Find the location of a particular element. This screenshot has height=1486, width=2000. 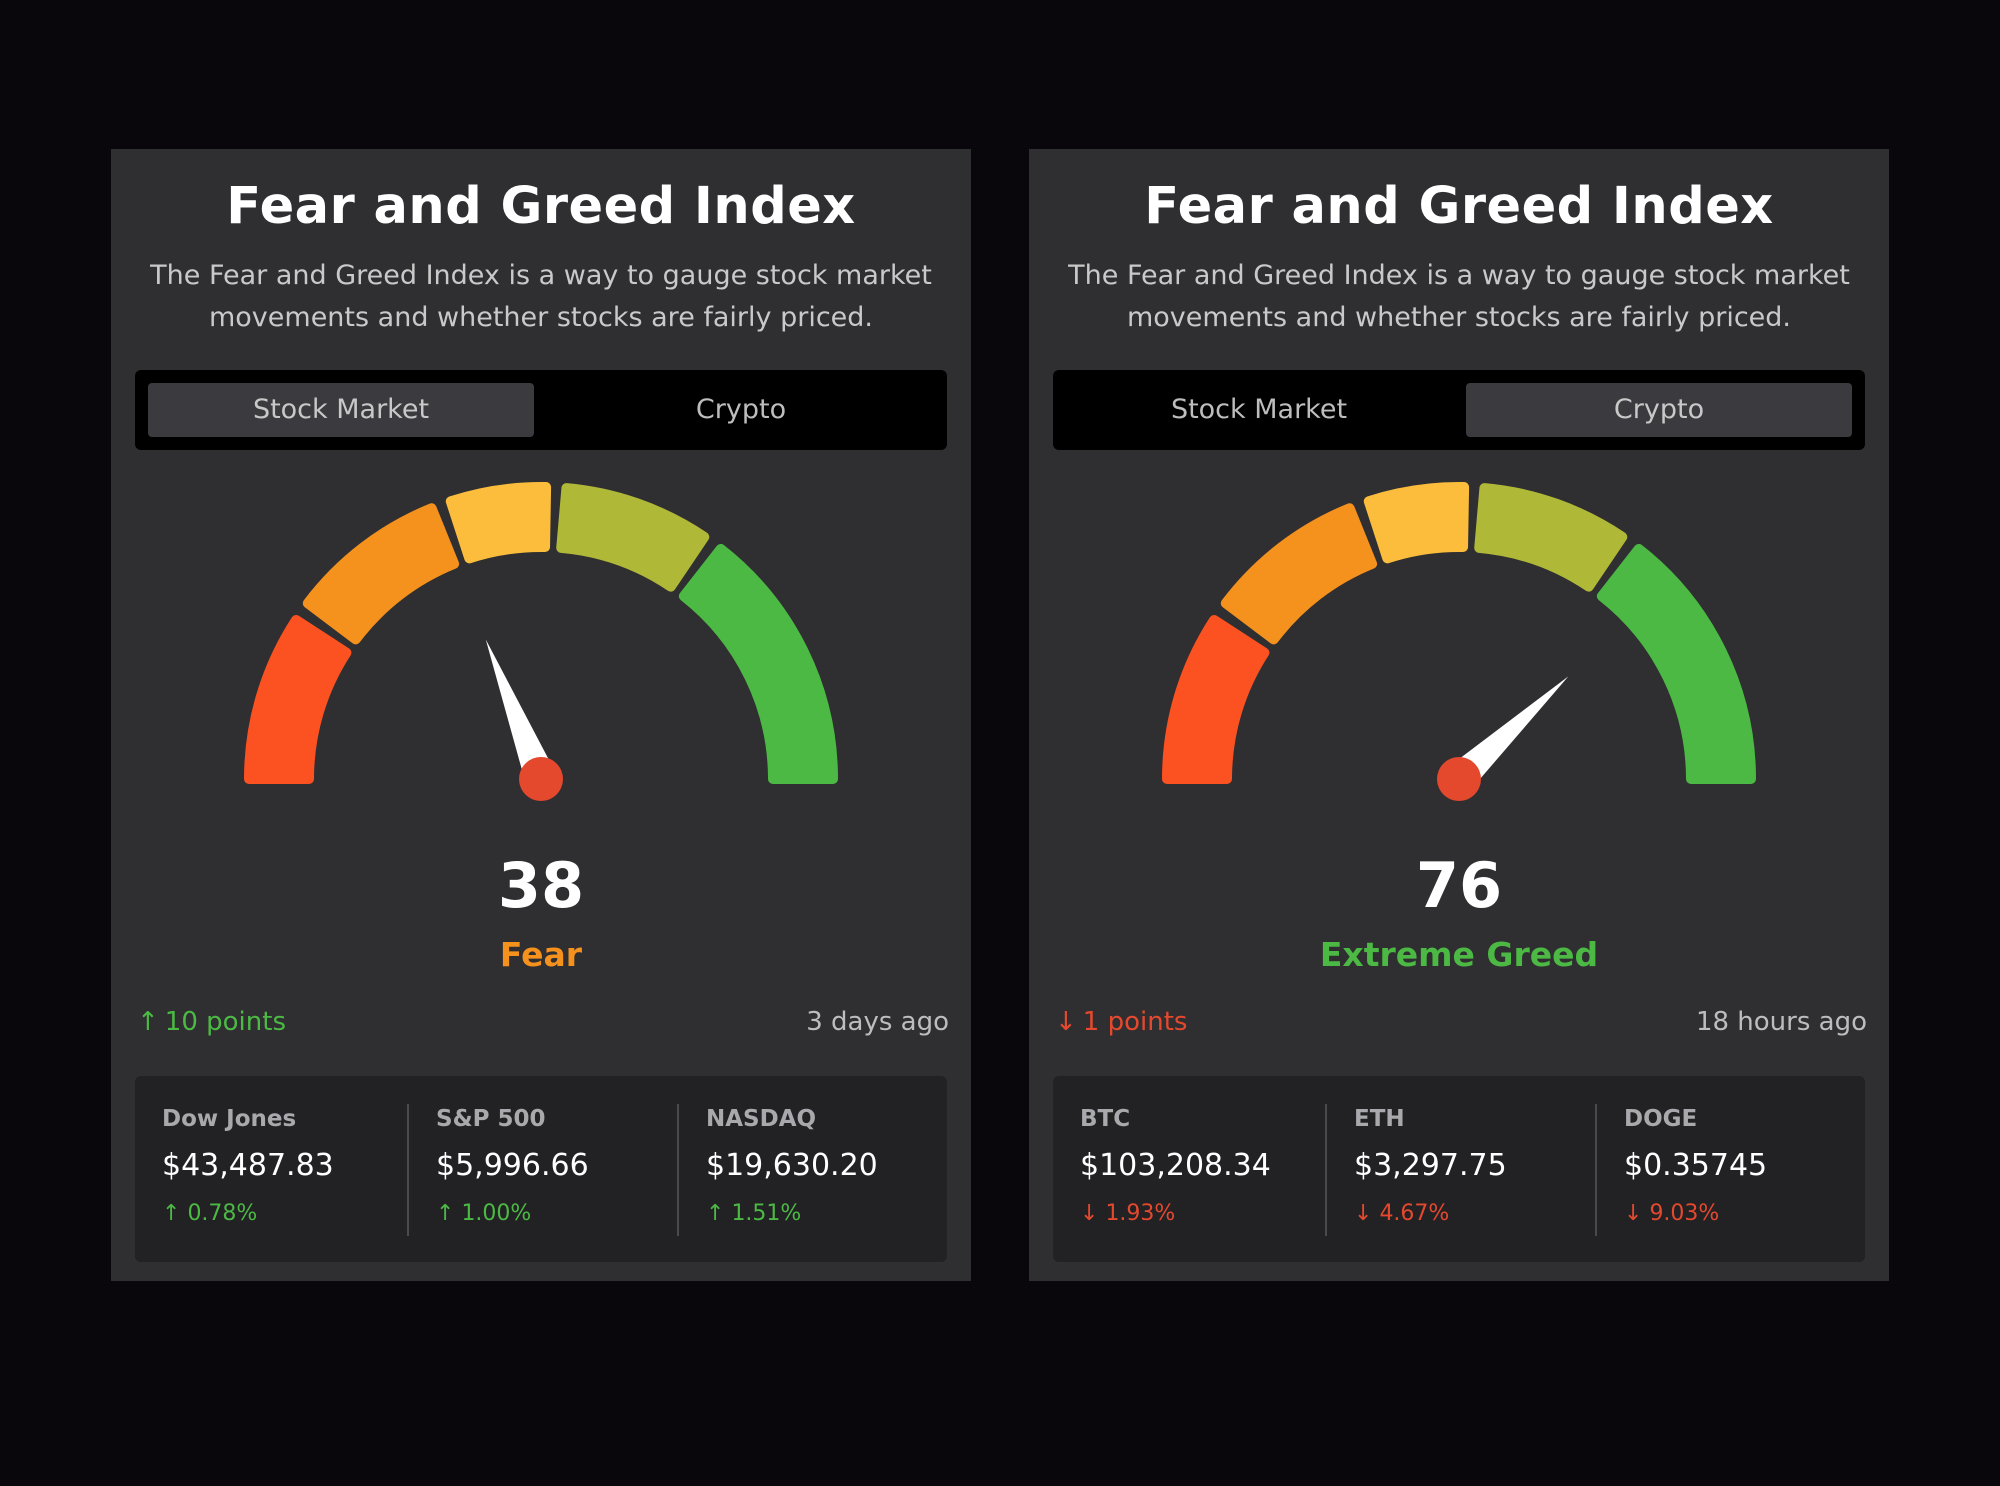

ticker-change-value: 1.51% is located at coordinates (766, 1213).